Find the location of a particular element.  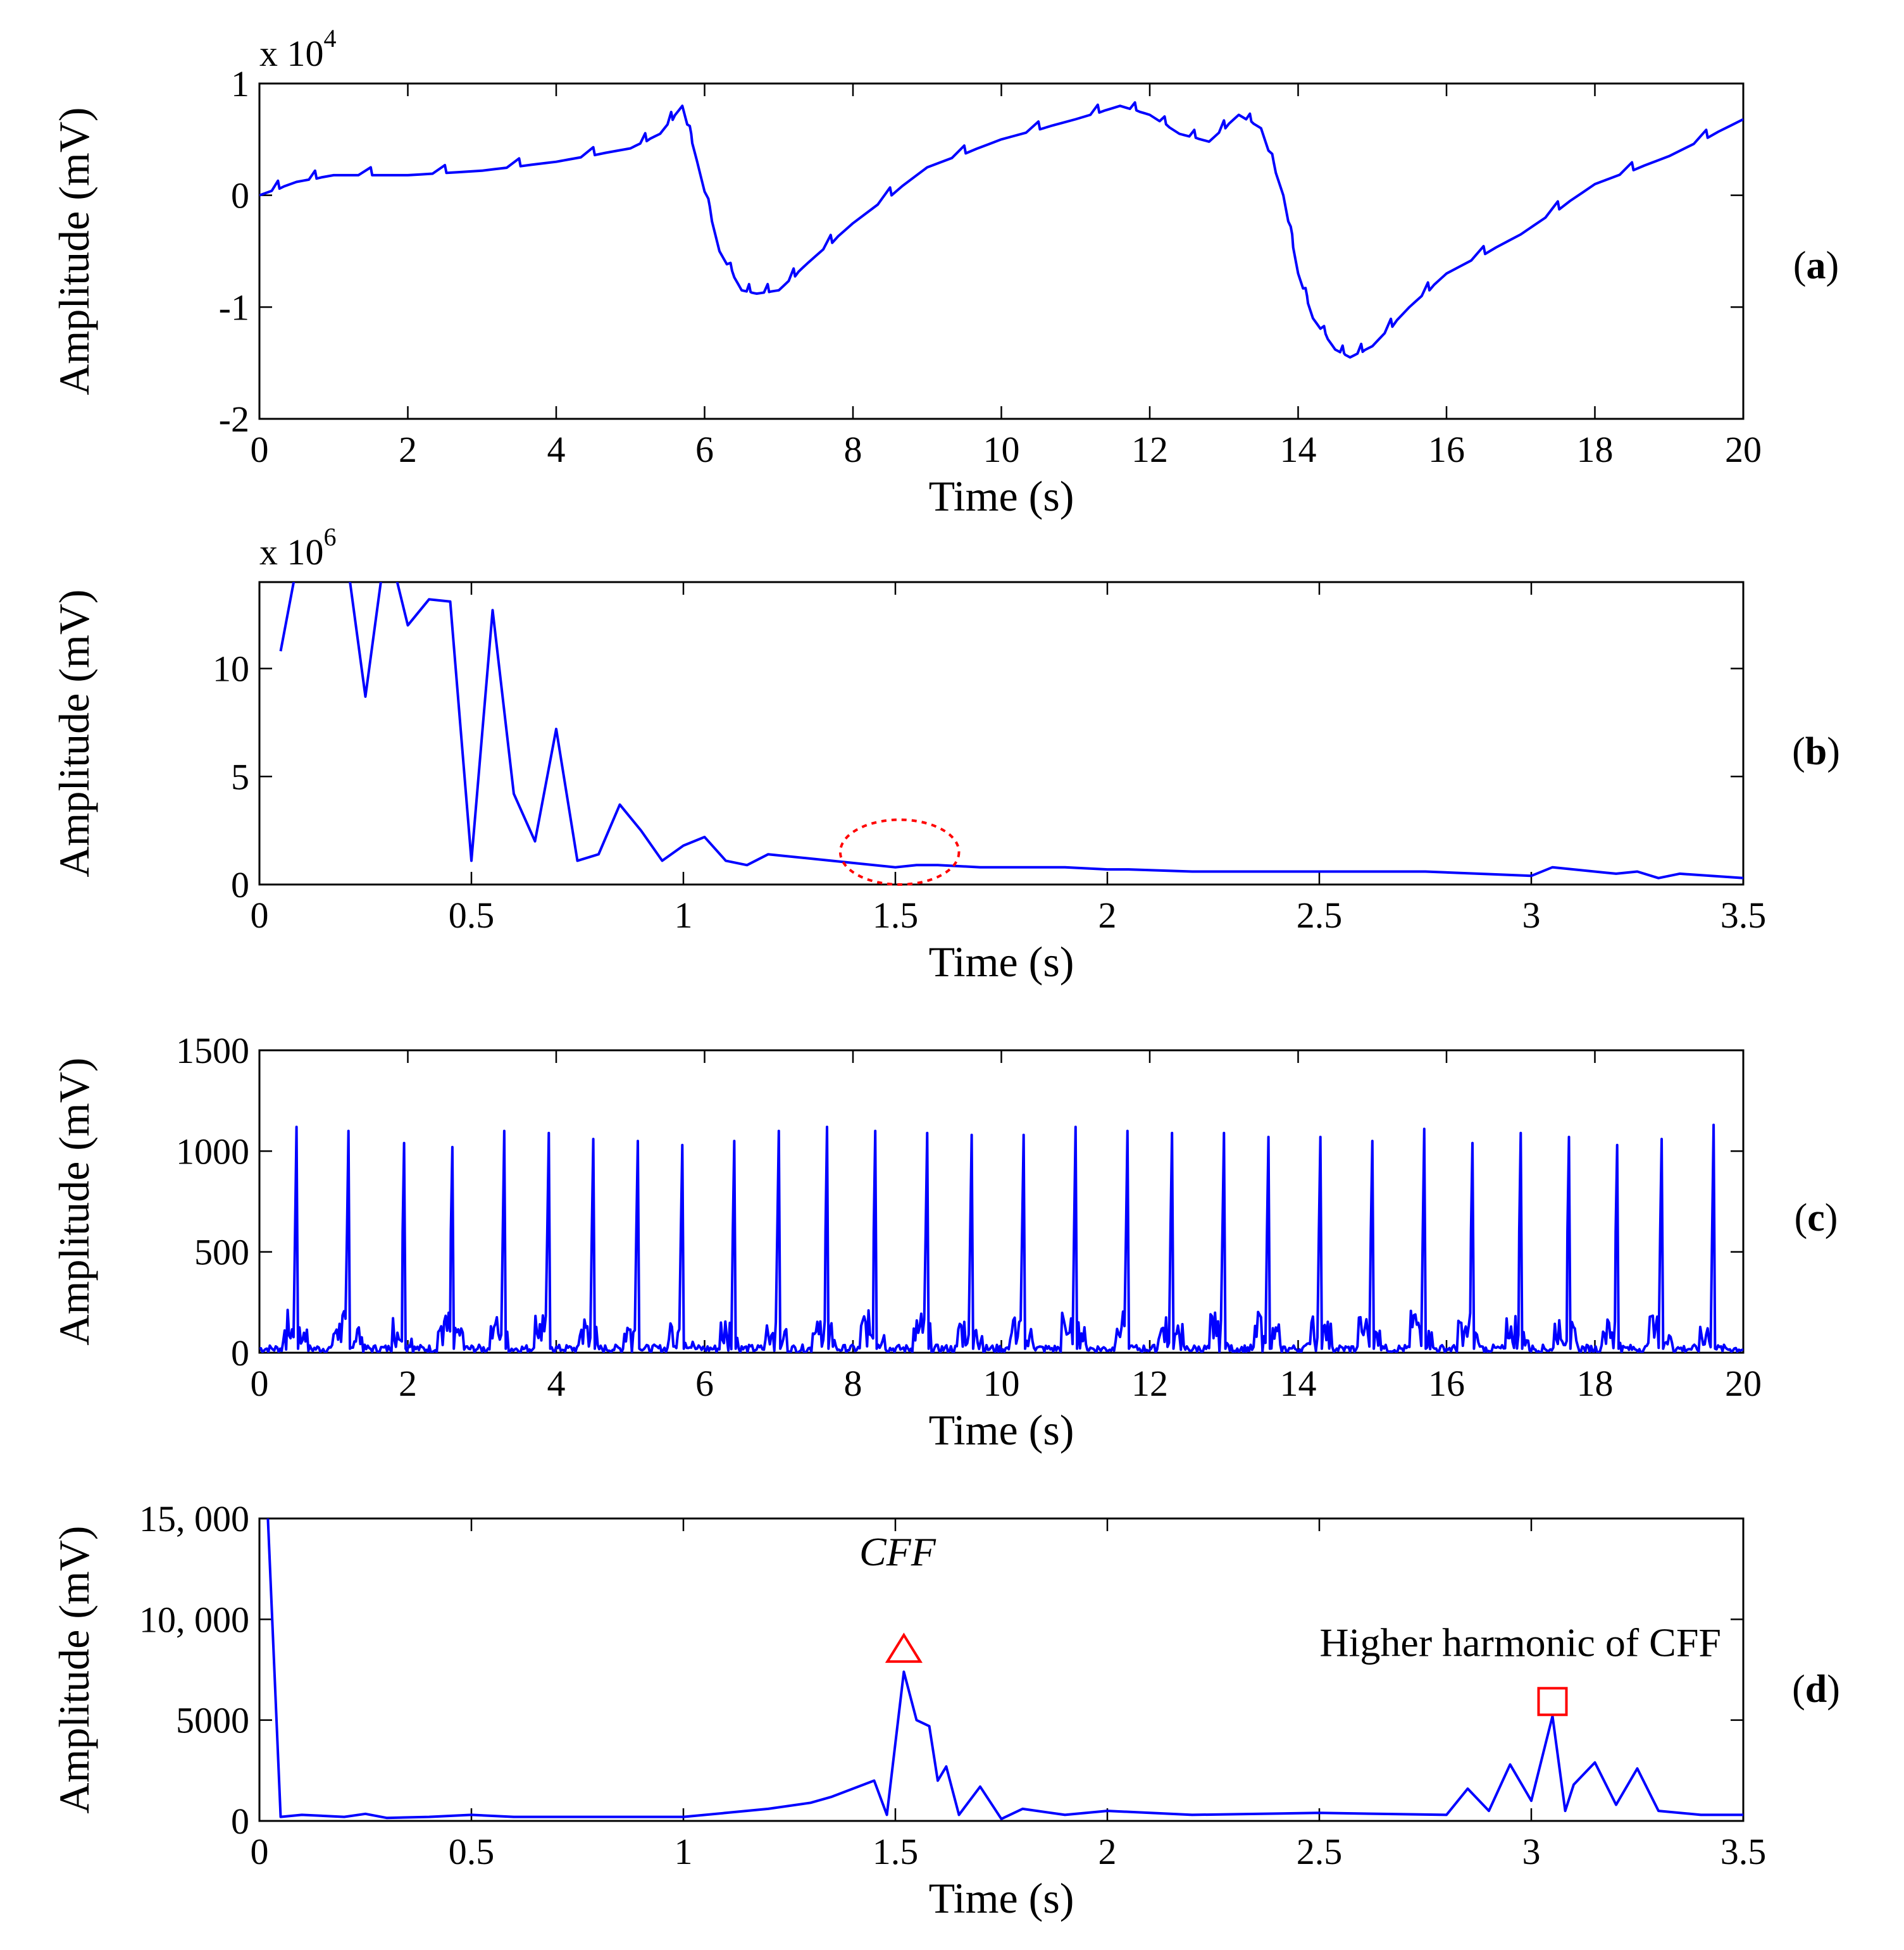

y-tick-label: 10 is located at coordinates (231, 669).